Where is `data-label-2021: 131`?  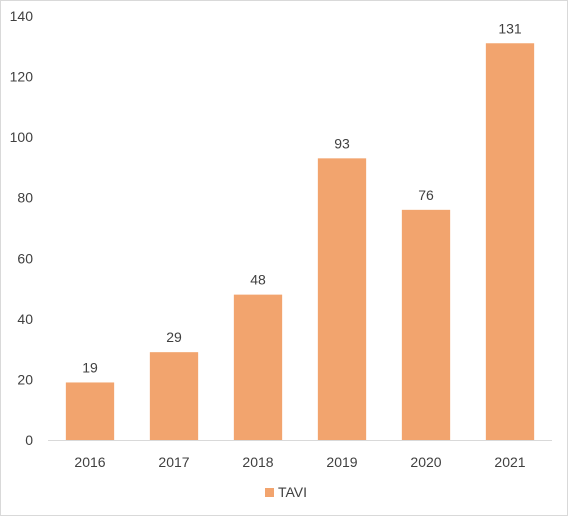
data-label-2021: 131 is located at coordinates (510, 28).